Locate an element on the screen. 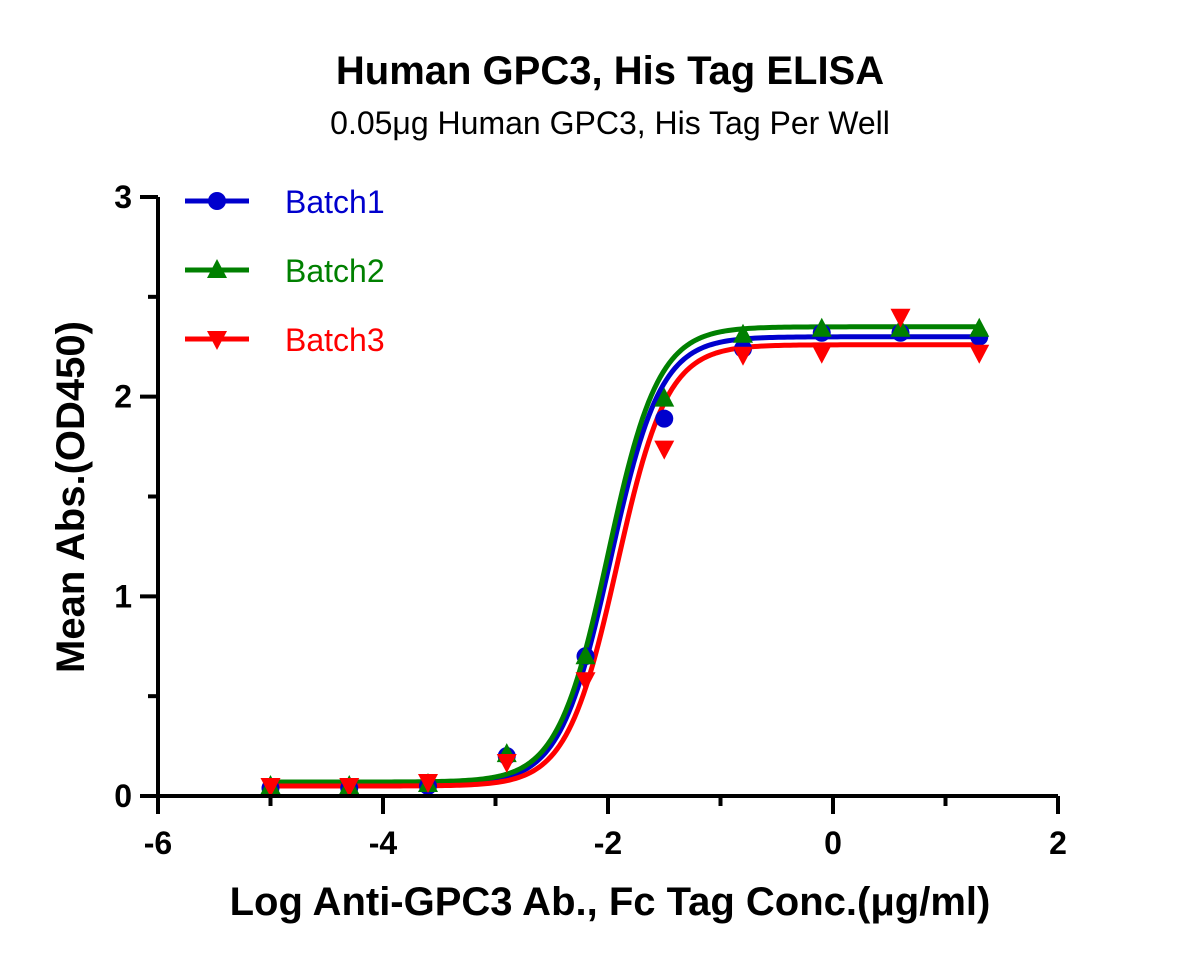 The height and width of the screenshot is (969, 1184). x-tick-label: 0 is located at coordinates (833, 843).